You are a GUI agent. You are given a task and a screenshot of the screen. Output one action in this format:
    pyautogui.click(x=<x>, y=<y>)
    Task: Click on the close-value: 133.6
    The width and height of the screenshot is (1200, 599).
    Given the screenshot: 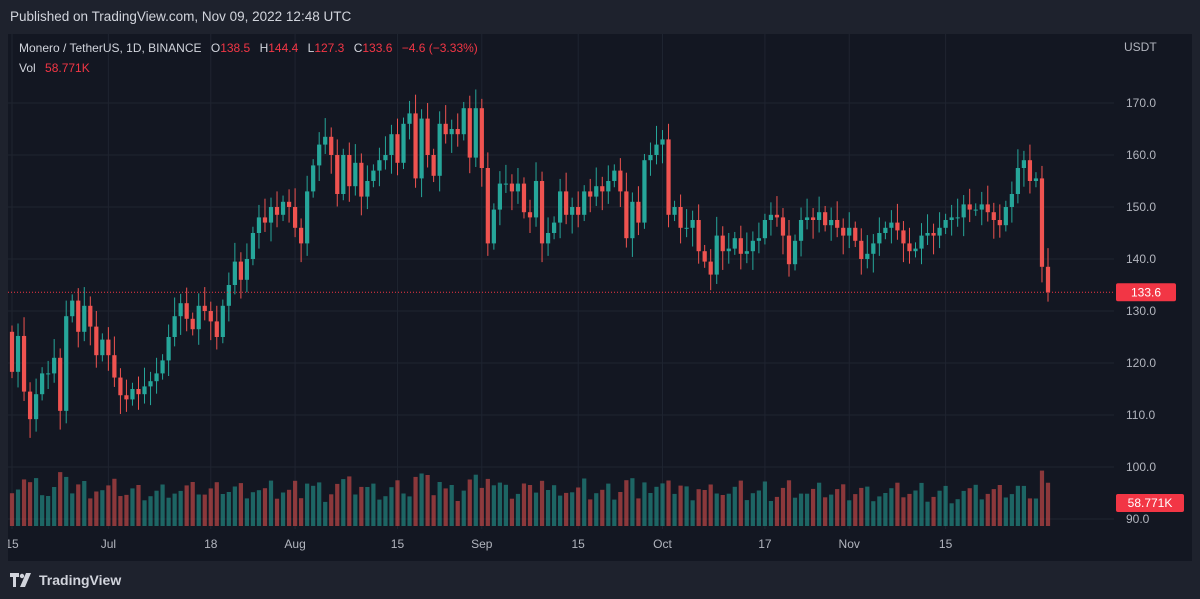 What is the action you would take?
    pyautogui.click(x=377, y=48)
    